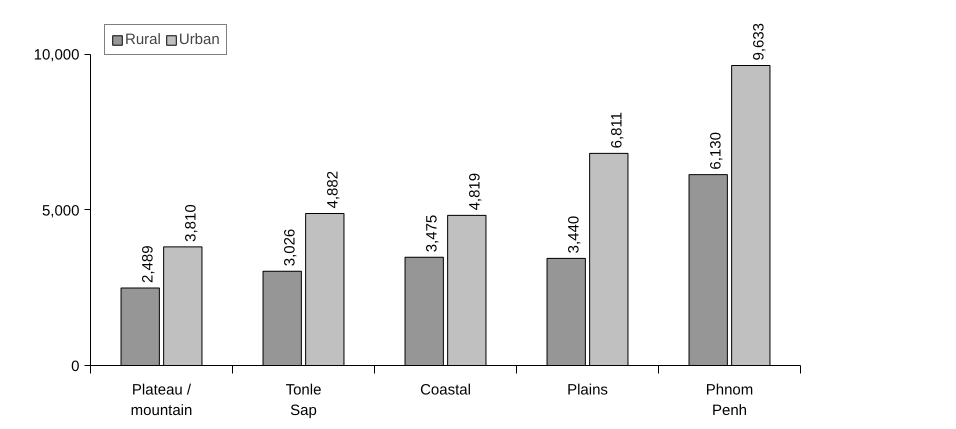  What do you see at coordinates (148, 264) in the screenshot?
I see `data-label: 2,489` at bounding box center [148, 264].